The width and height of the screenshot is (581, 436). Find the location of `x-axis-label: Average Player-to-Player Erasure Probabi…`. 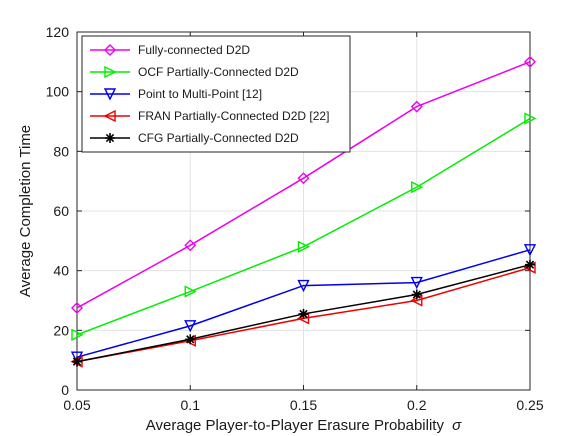

x-axis-label: Average Player-to-Player Erasure Probabi… is located at coordinates (304, 425).